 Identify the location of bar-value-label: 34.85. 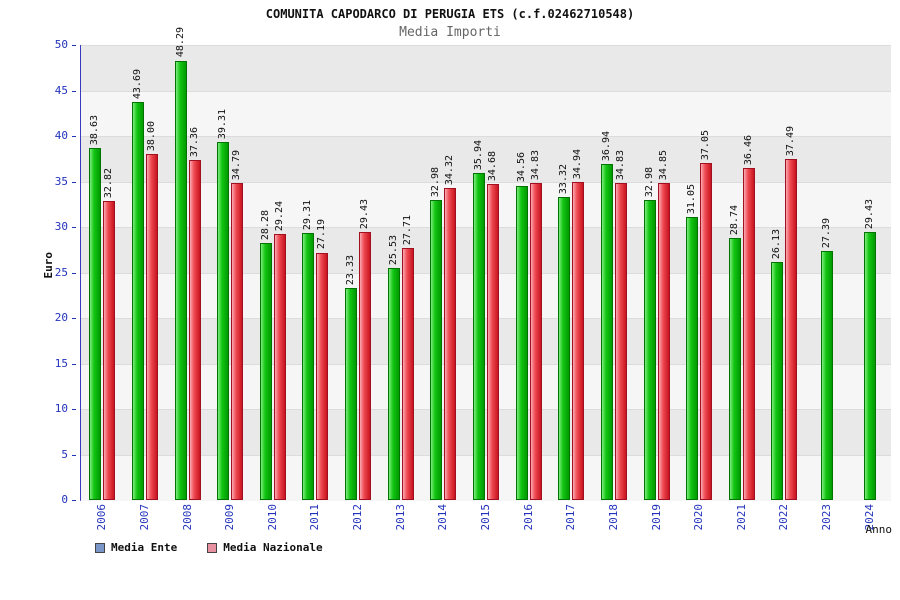
(663, 164).